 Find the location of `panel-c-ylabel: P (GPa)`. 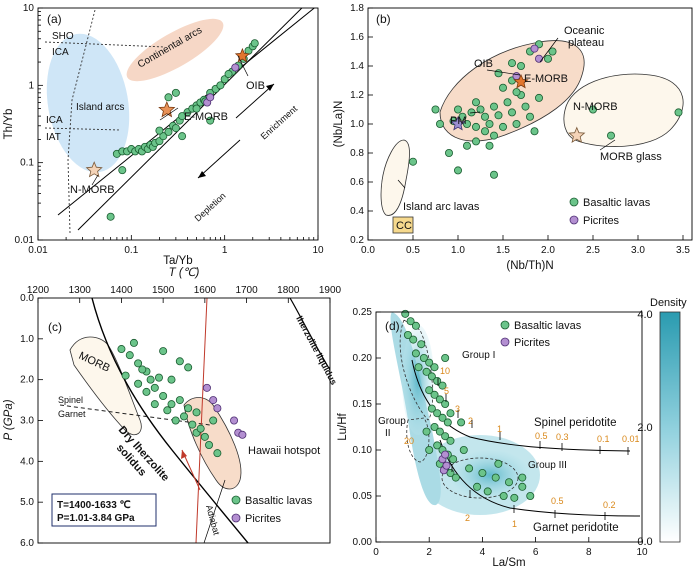

panel-c-ylabel: P (GPa) is located at coordinates (9, 419).